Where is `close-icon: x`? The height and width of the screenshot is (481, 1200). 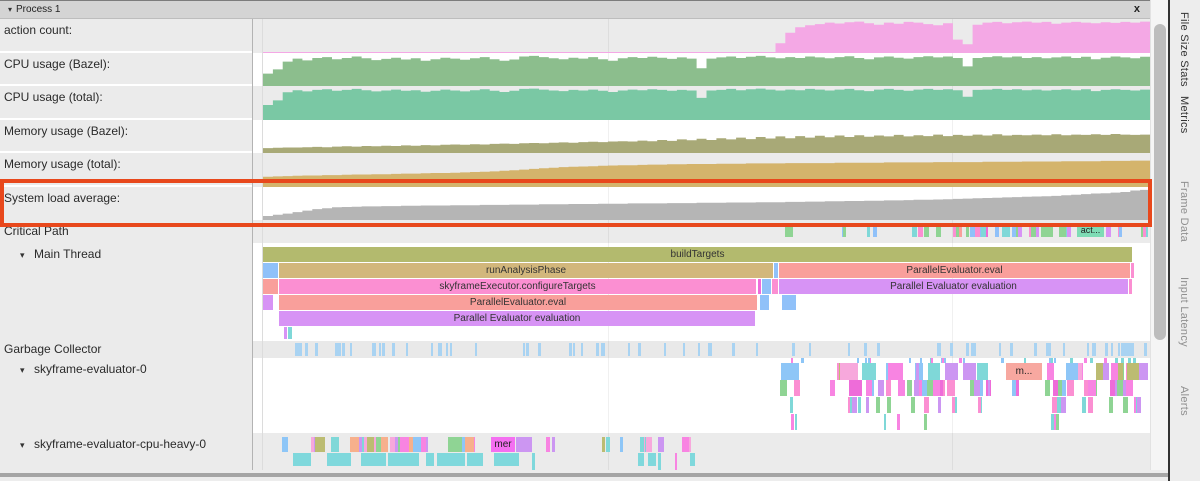 close-icon: x is located at coordinates (1136, 9).